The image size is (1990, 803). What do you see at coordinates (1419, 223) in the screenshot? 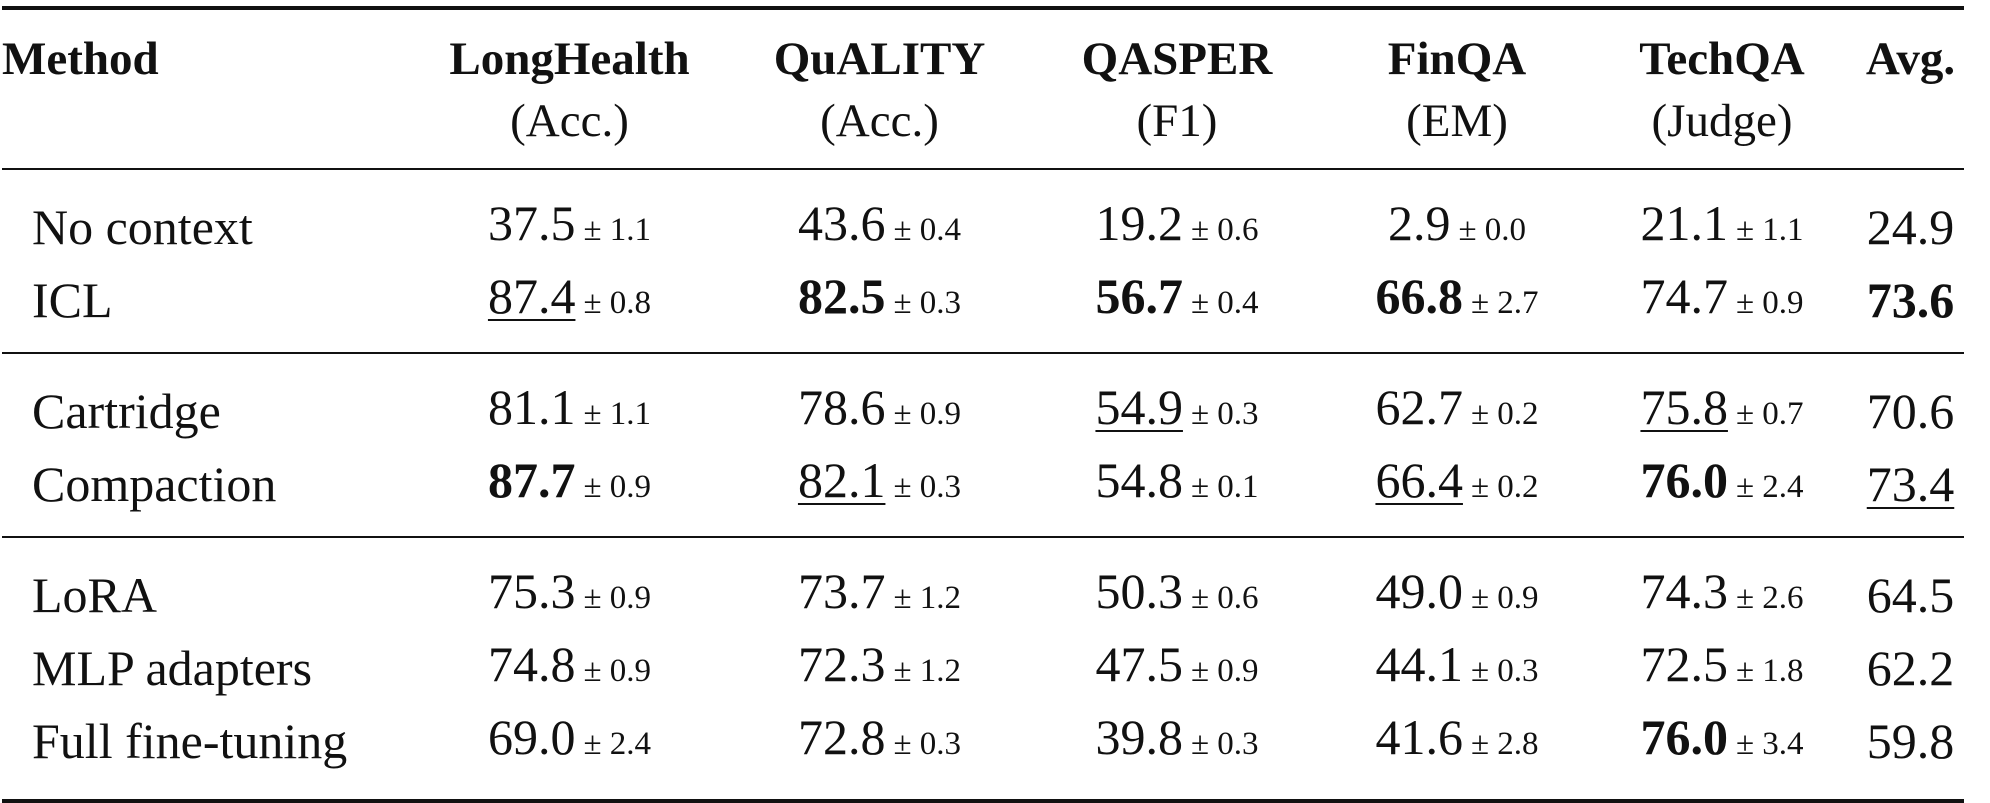
I see `score-value: 2.9` at bounding box center [1419, 223].